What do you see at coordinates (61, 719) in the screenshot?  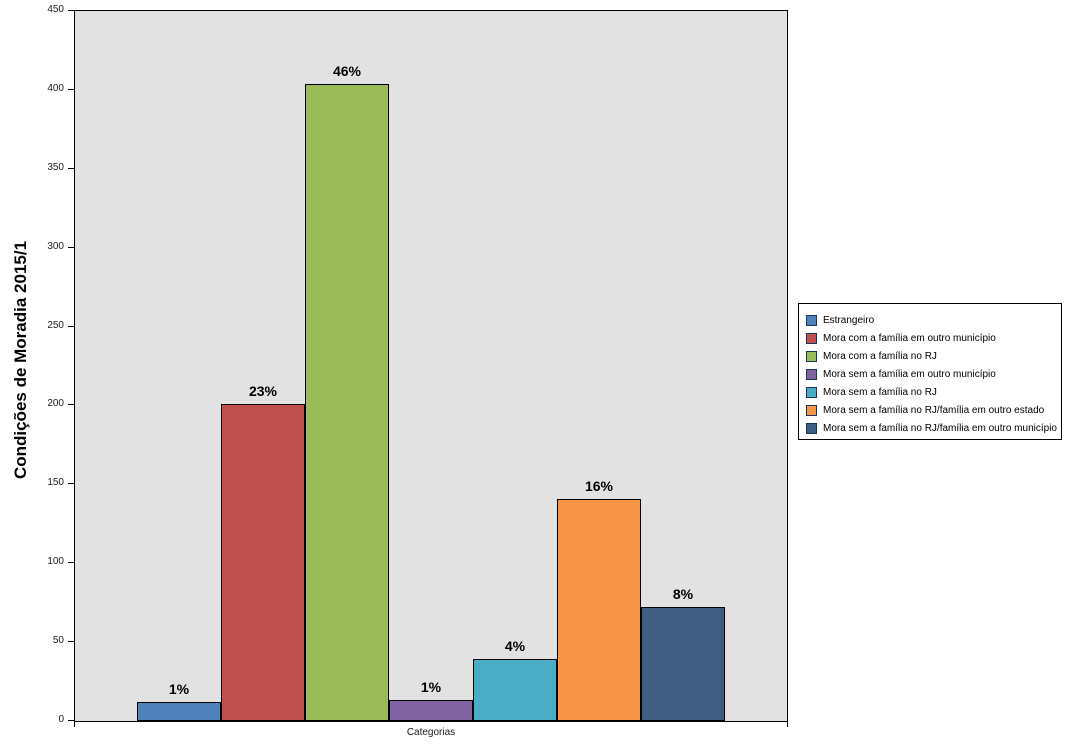 I see `y-tick-label: 0` at bounding box center [61, 719].